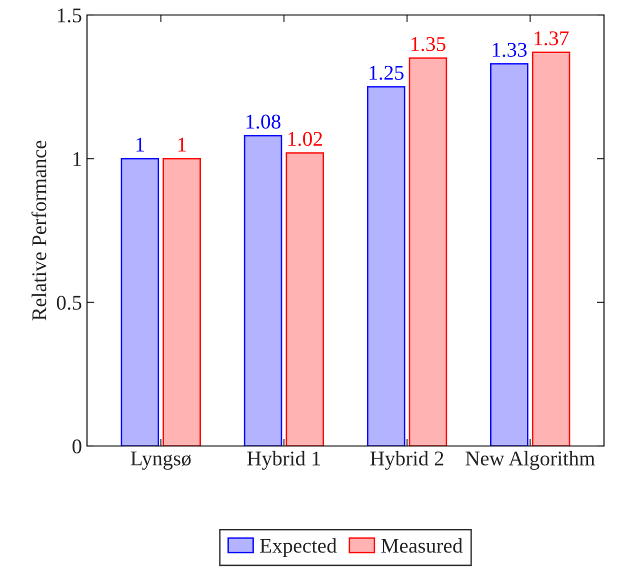 This screenshot has height=574, width=621. I want to click on data-label: 1.33, so click(509, 49).